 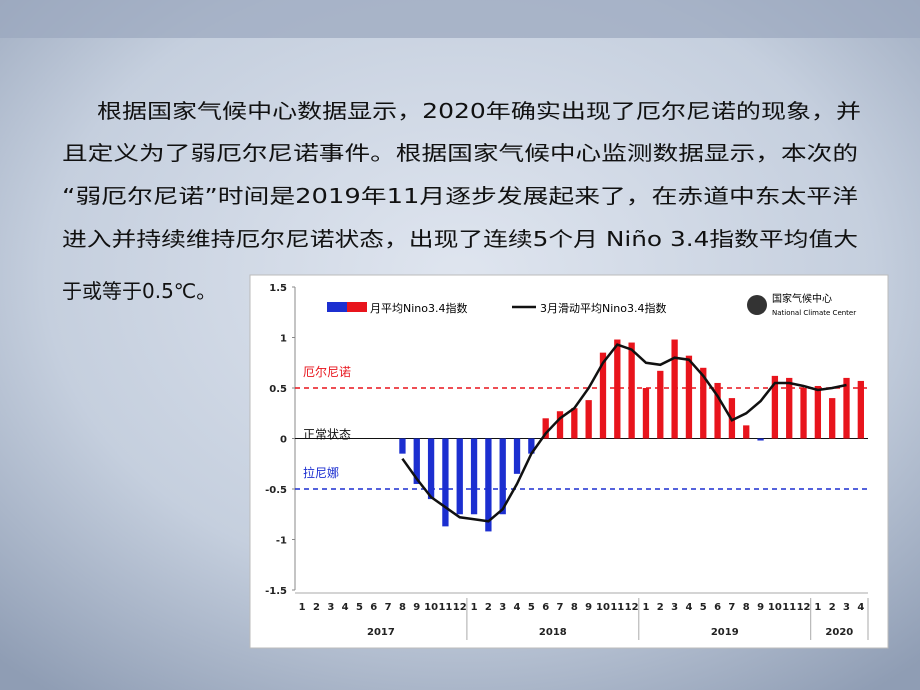 I want to click on logo-english: National Climate Center, so click(x=814, y=313).